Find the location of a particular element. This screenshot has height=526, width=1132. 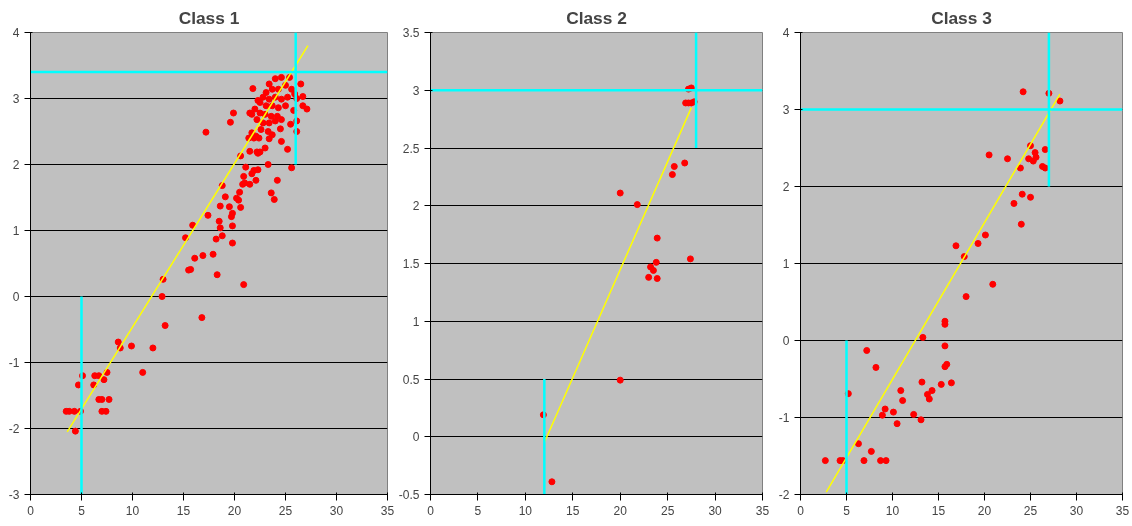

y-tick-label: -3 is located at coordinates (14, 495).